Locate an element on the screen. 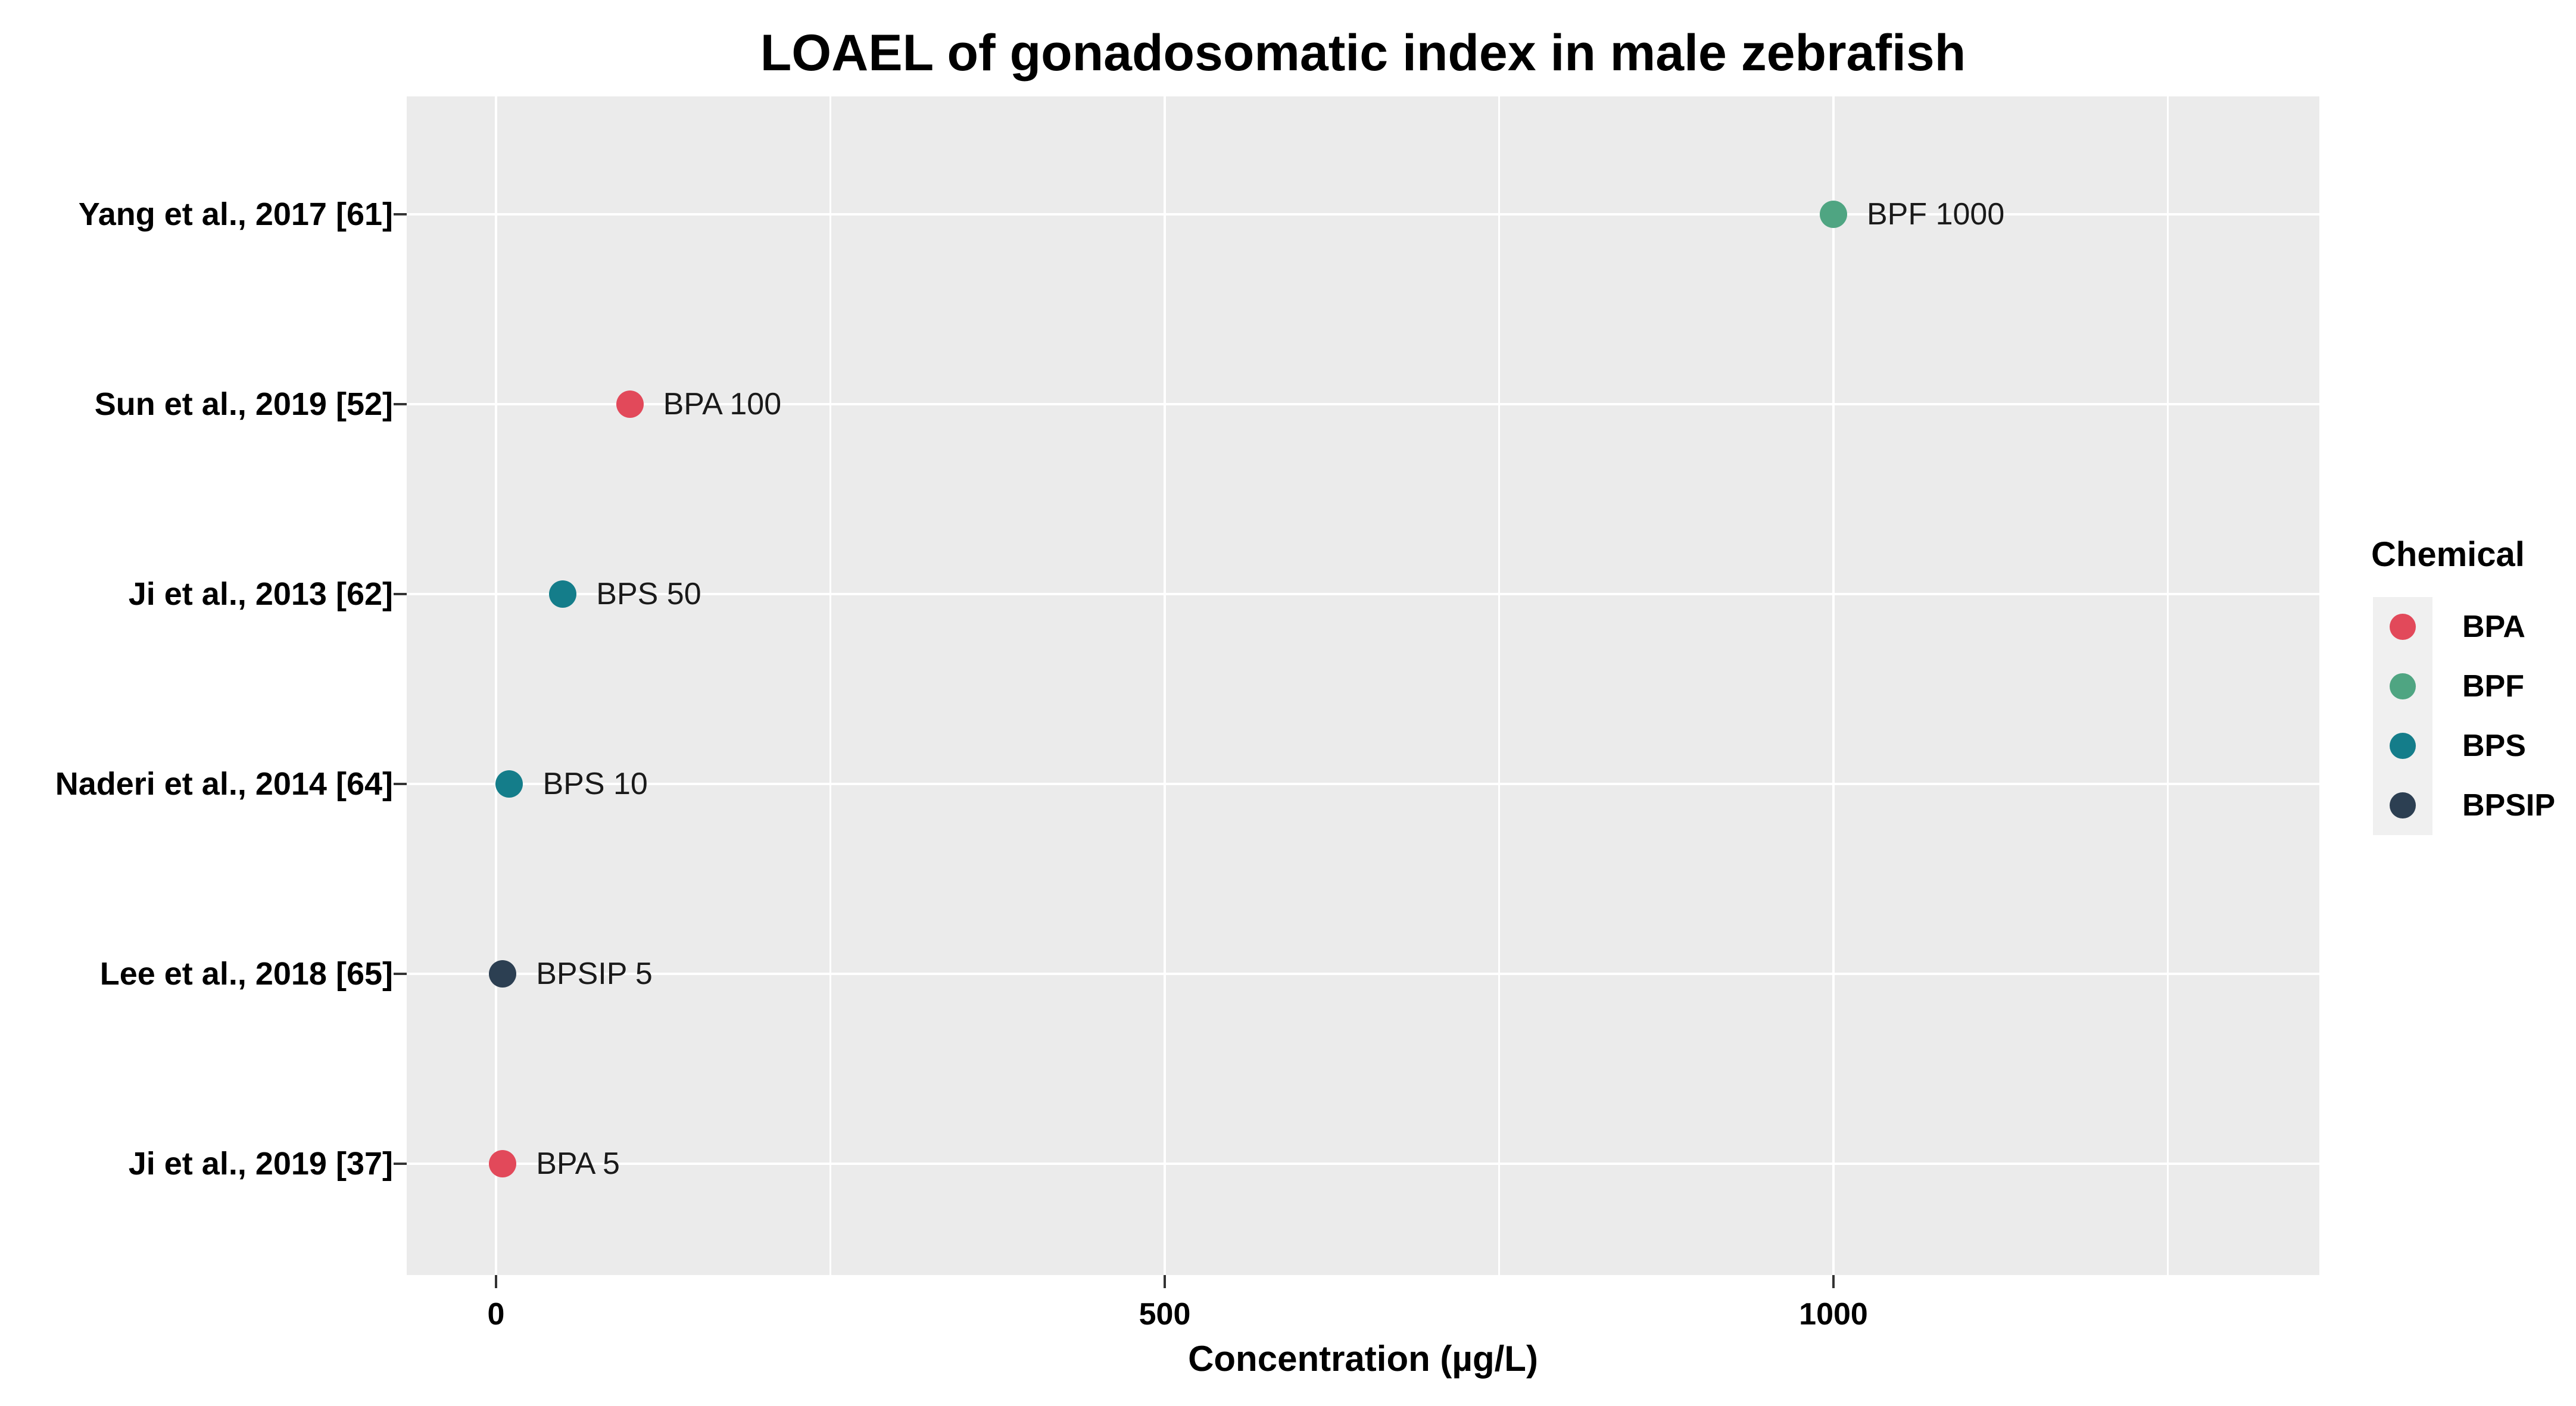 Image resolution: width=2576 pixels, height=1406 pixels. point-label: BPF 1000 is located at coordinates (1936, 214).